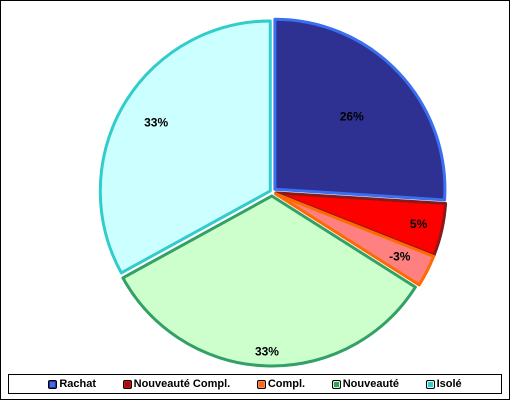  What do you see at coordinates (352, 116) in the screenshot?
I see `slice-label-rachat: 26%` at bounding box center [352, 116].